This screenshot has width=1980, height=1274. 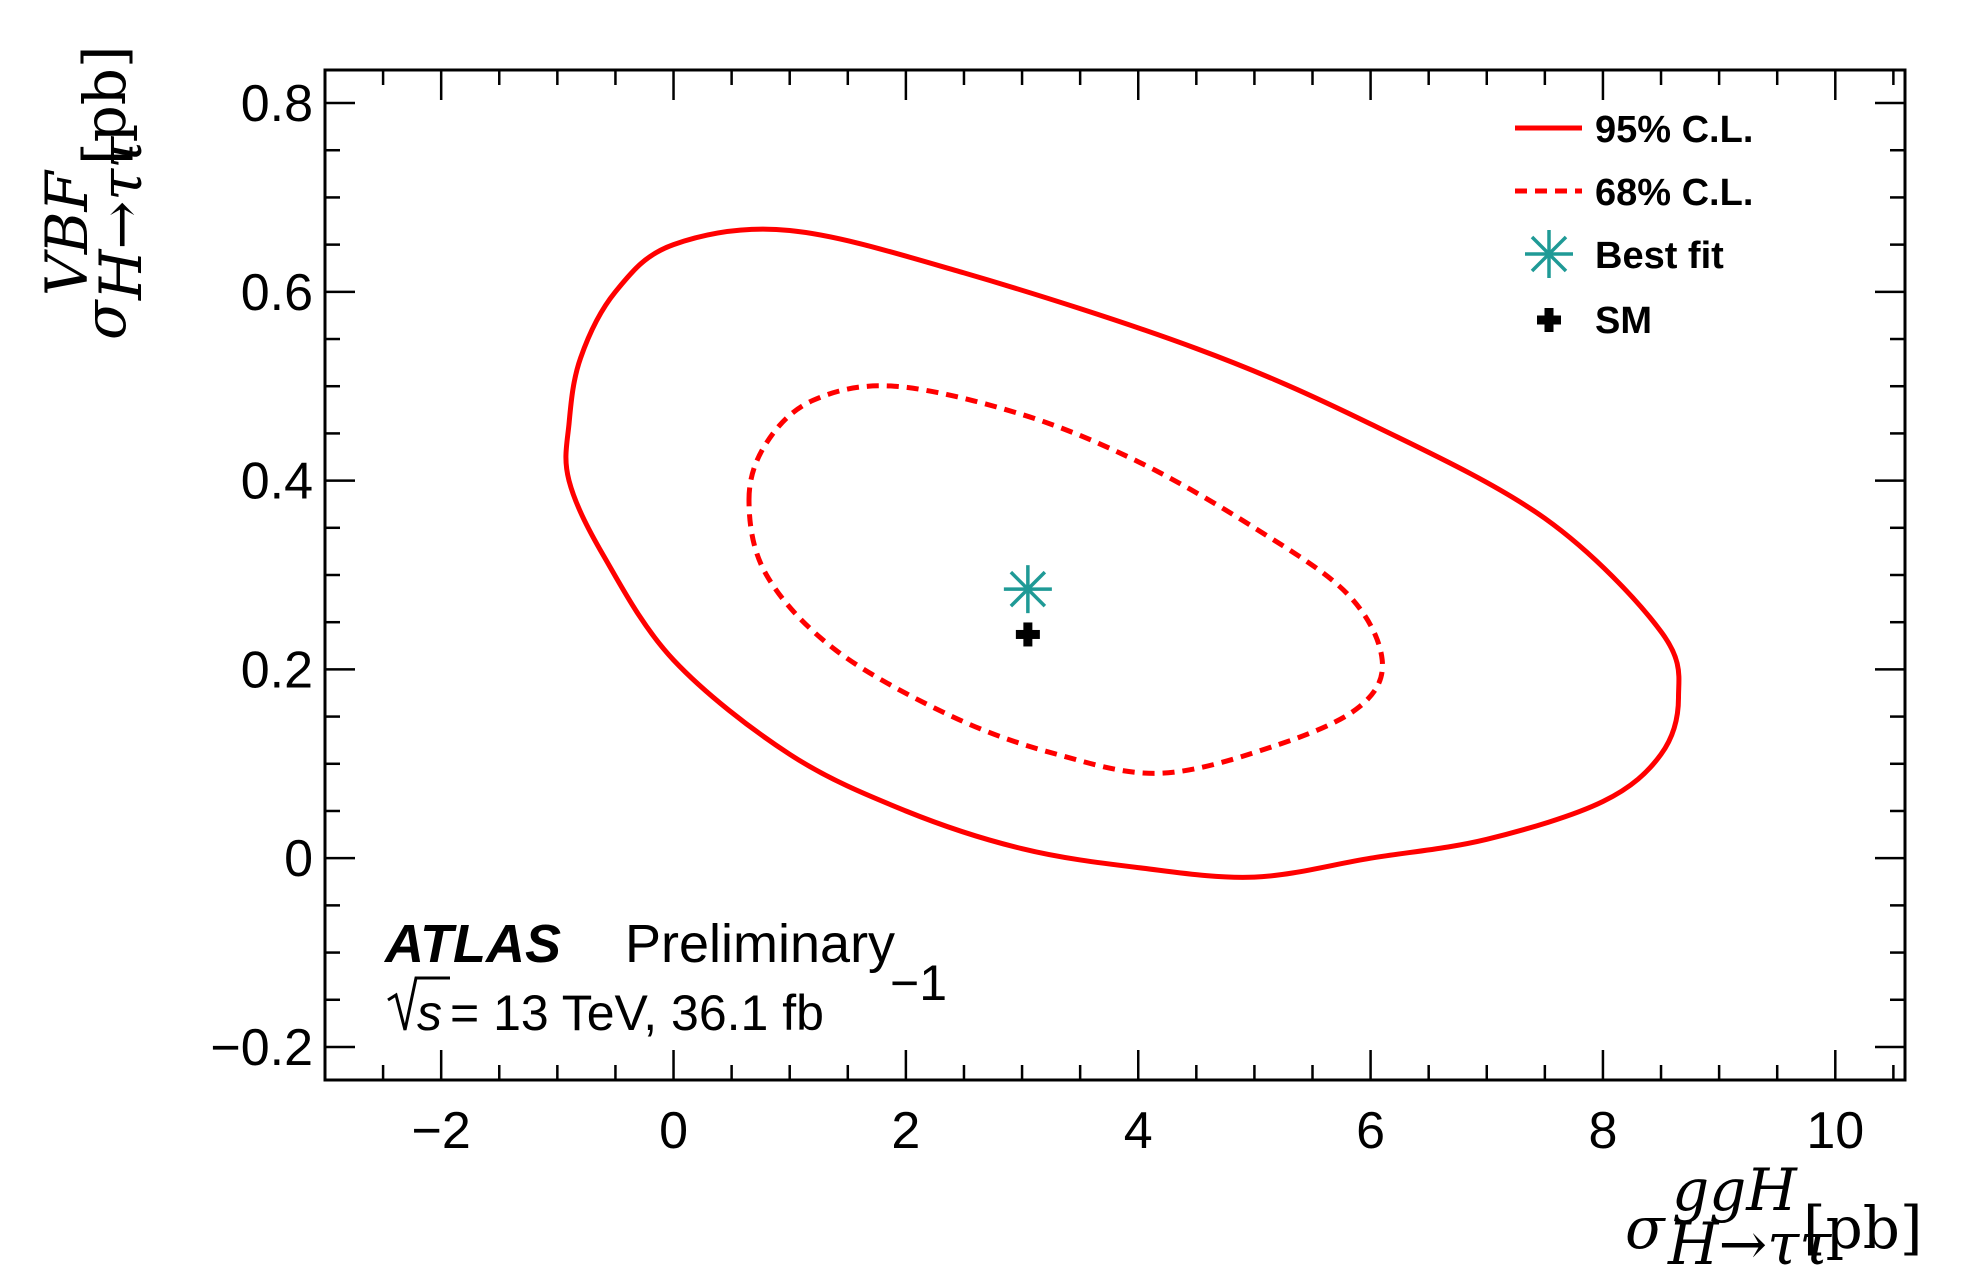 I want to click on y-tick-labels: −0.2 0 0.2 0.4 0.6 0.8, so click(x=261, y=576).